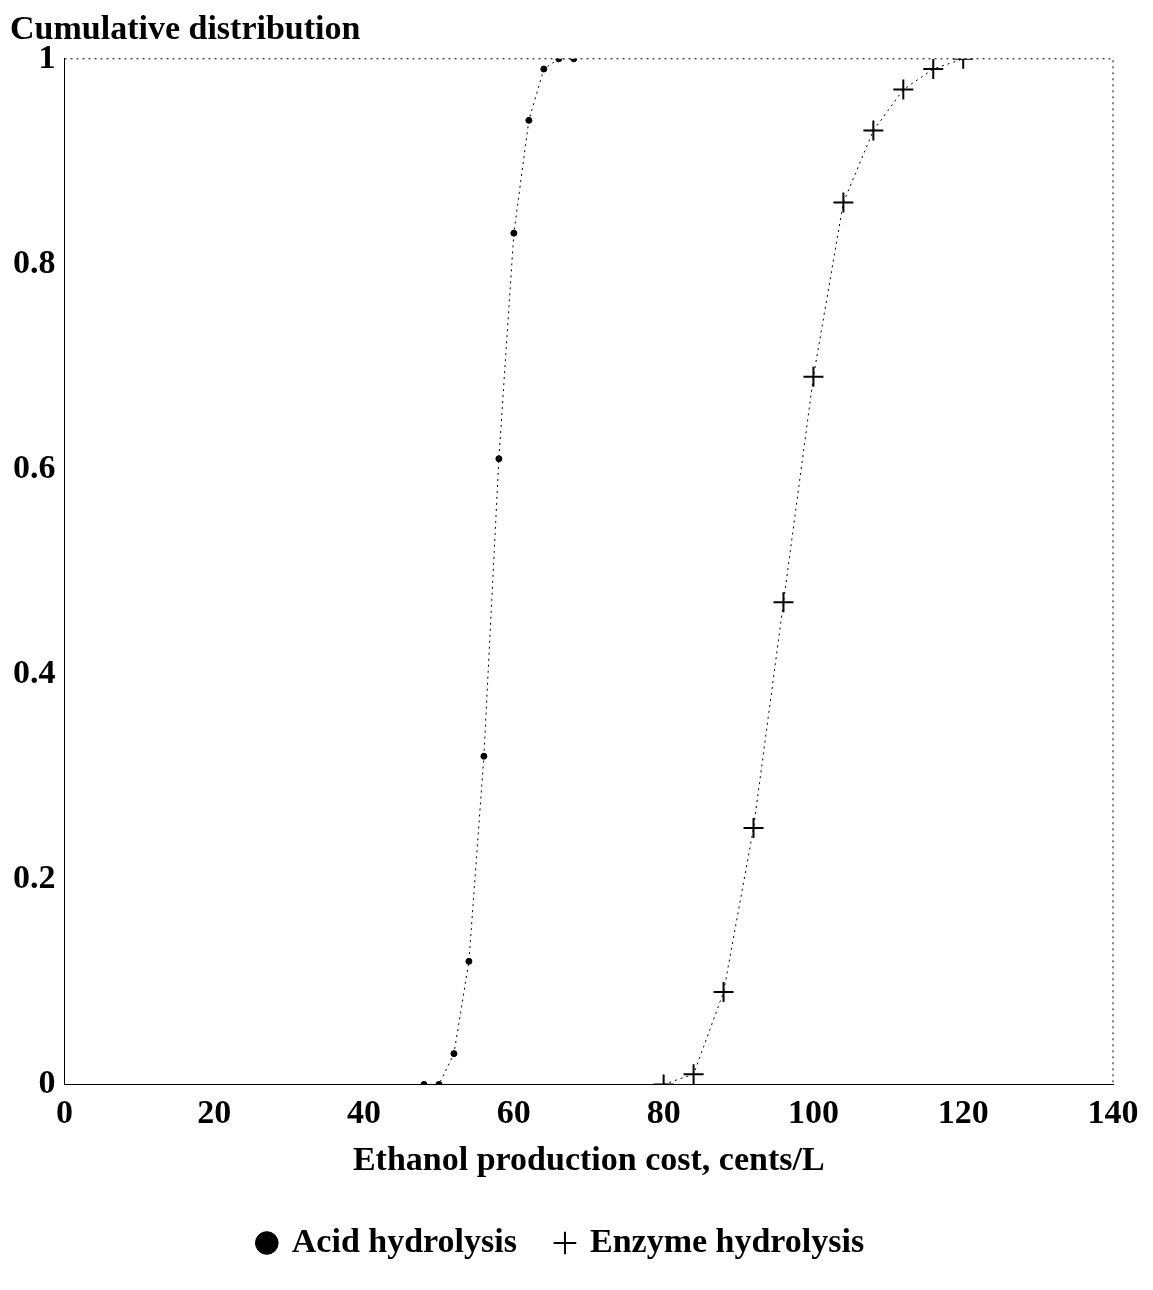 The image size is (1153, 1290). I want to click on x-tick-label: 60, so click(513, 1111).